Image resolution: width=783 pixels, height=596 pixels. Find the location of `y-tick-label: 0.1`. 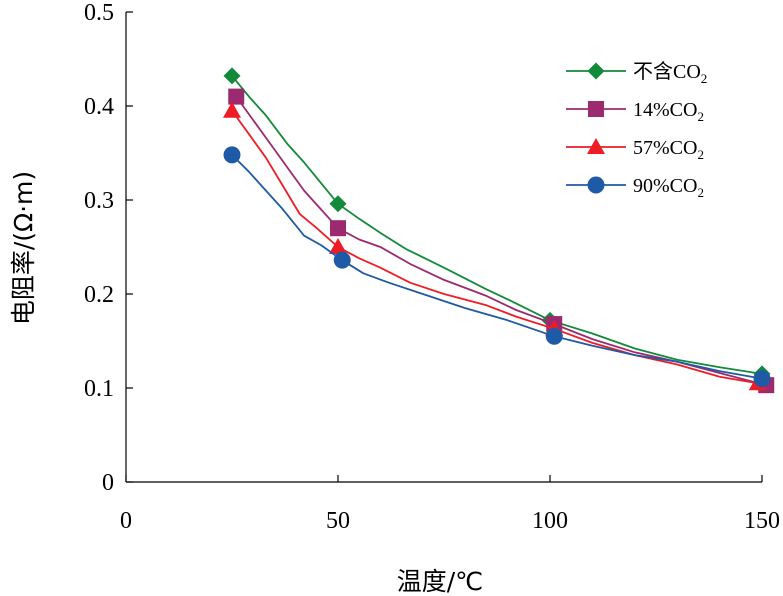

y-tick-label: 0.1 is located at coordinates (99, 389).